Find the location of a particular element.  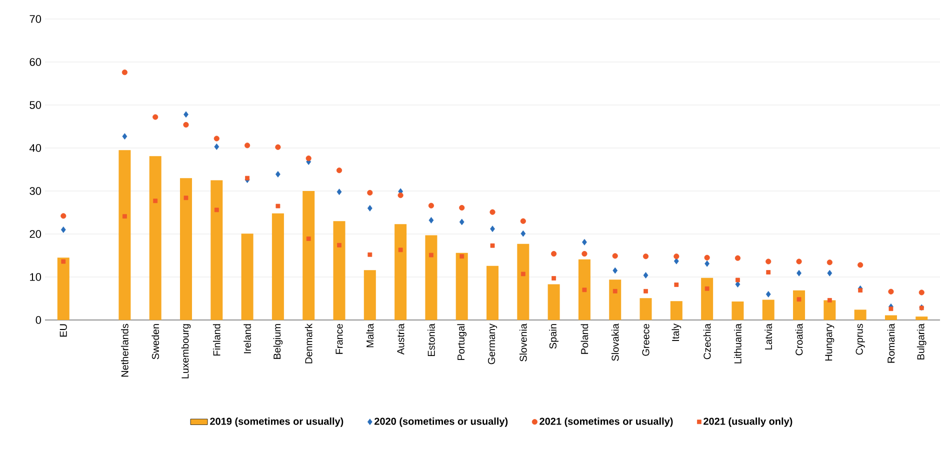

legend-label: 2021 (sometimes or usually) is located at coordinates (606, 422).